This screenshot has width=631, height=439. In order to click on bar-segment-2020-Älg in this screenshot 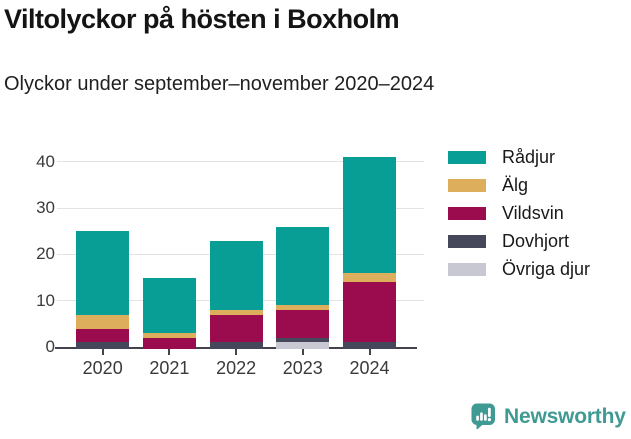, I will do `click(103, 321)`.